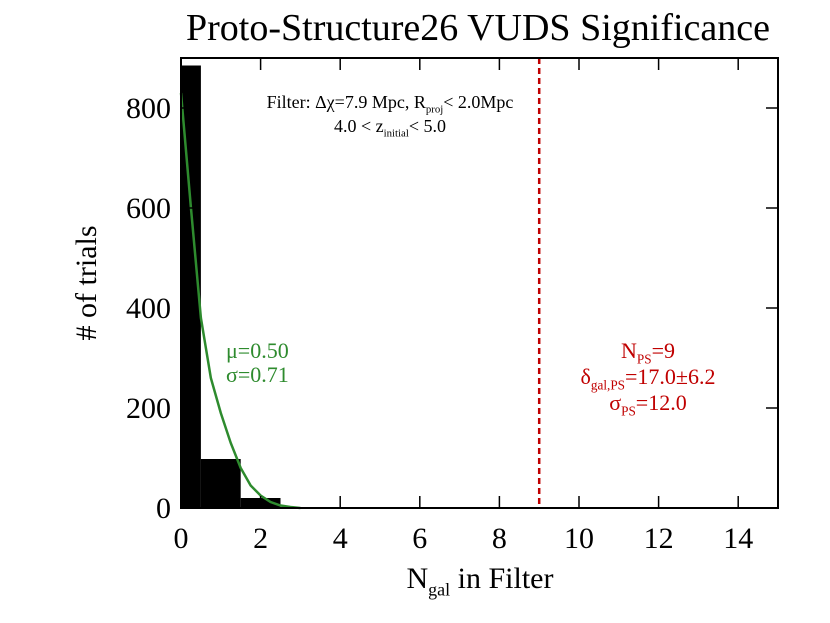  What do you see at coordinates (586, 376) in the screenshot?
I see `annotation-part: δ` at bounding box center [586, 376].